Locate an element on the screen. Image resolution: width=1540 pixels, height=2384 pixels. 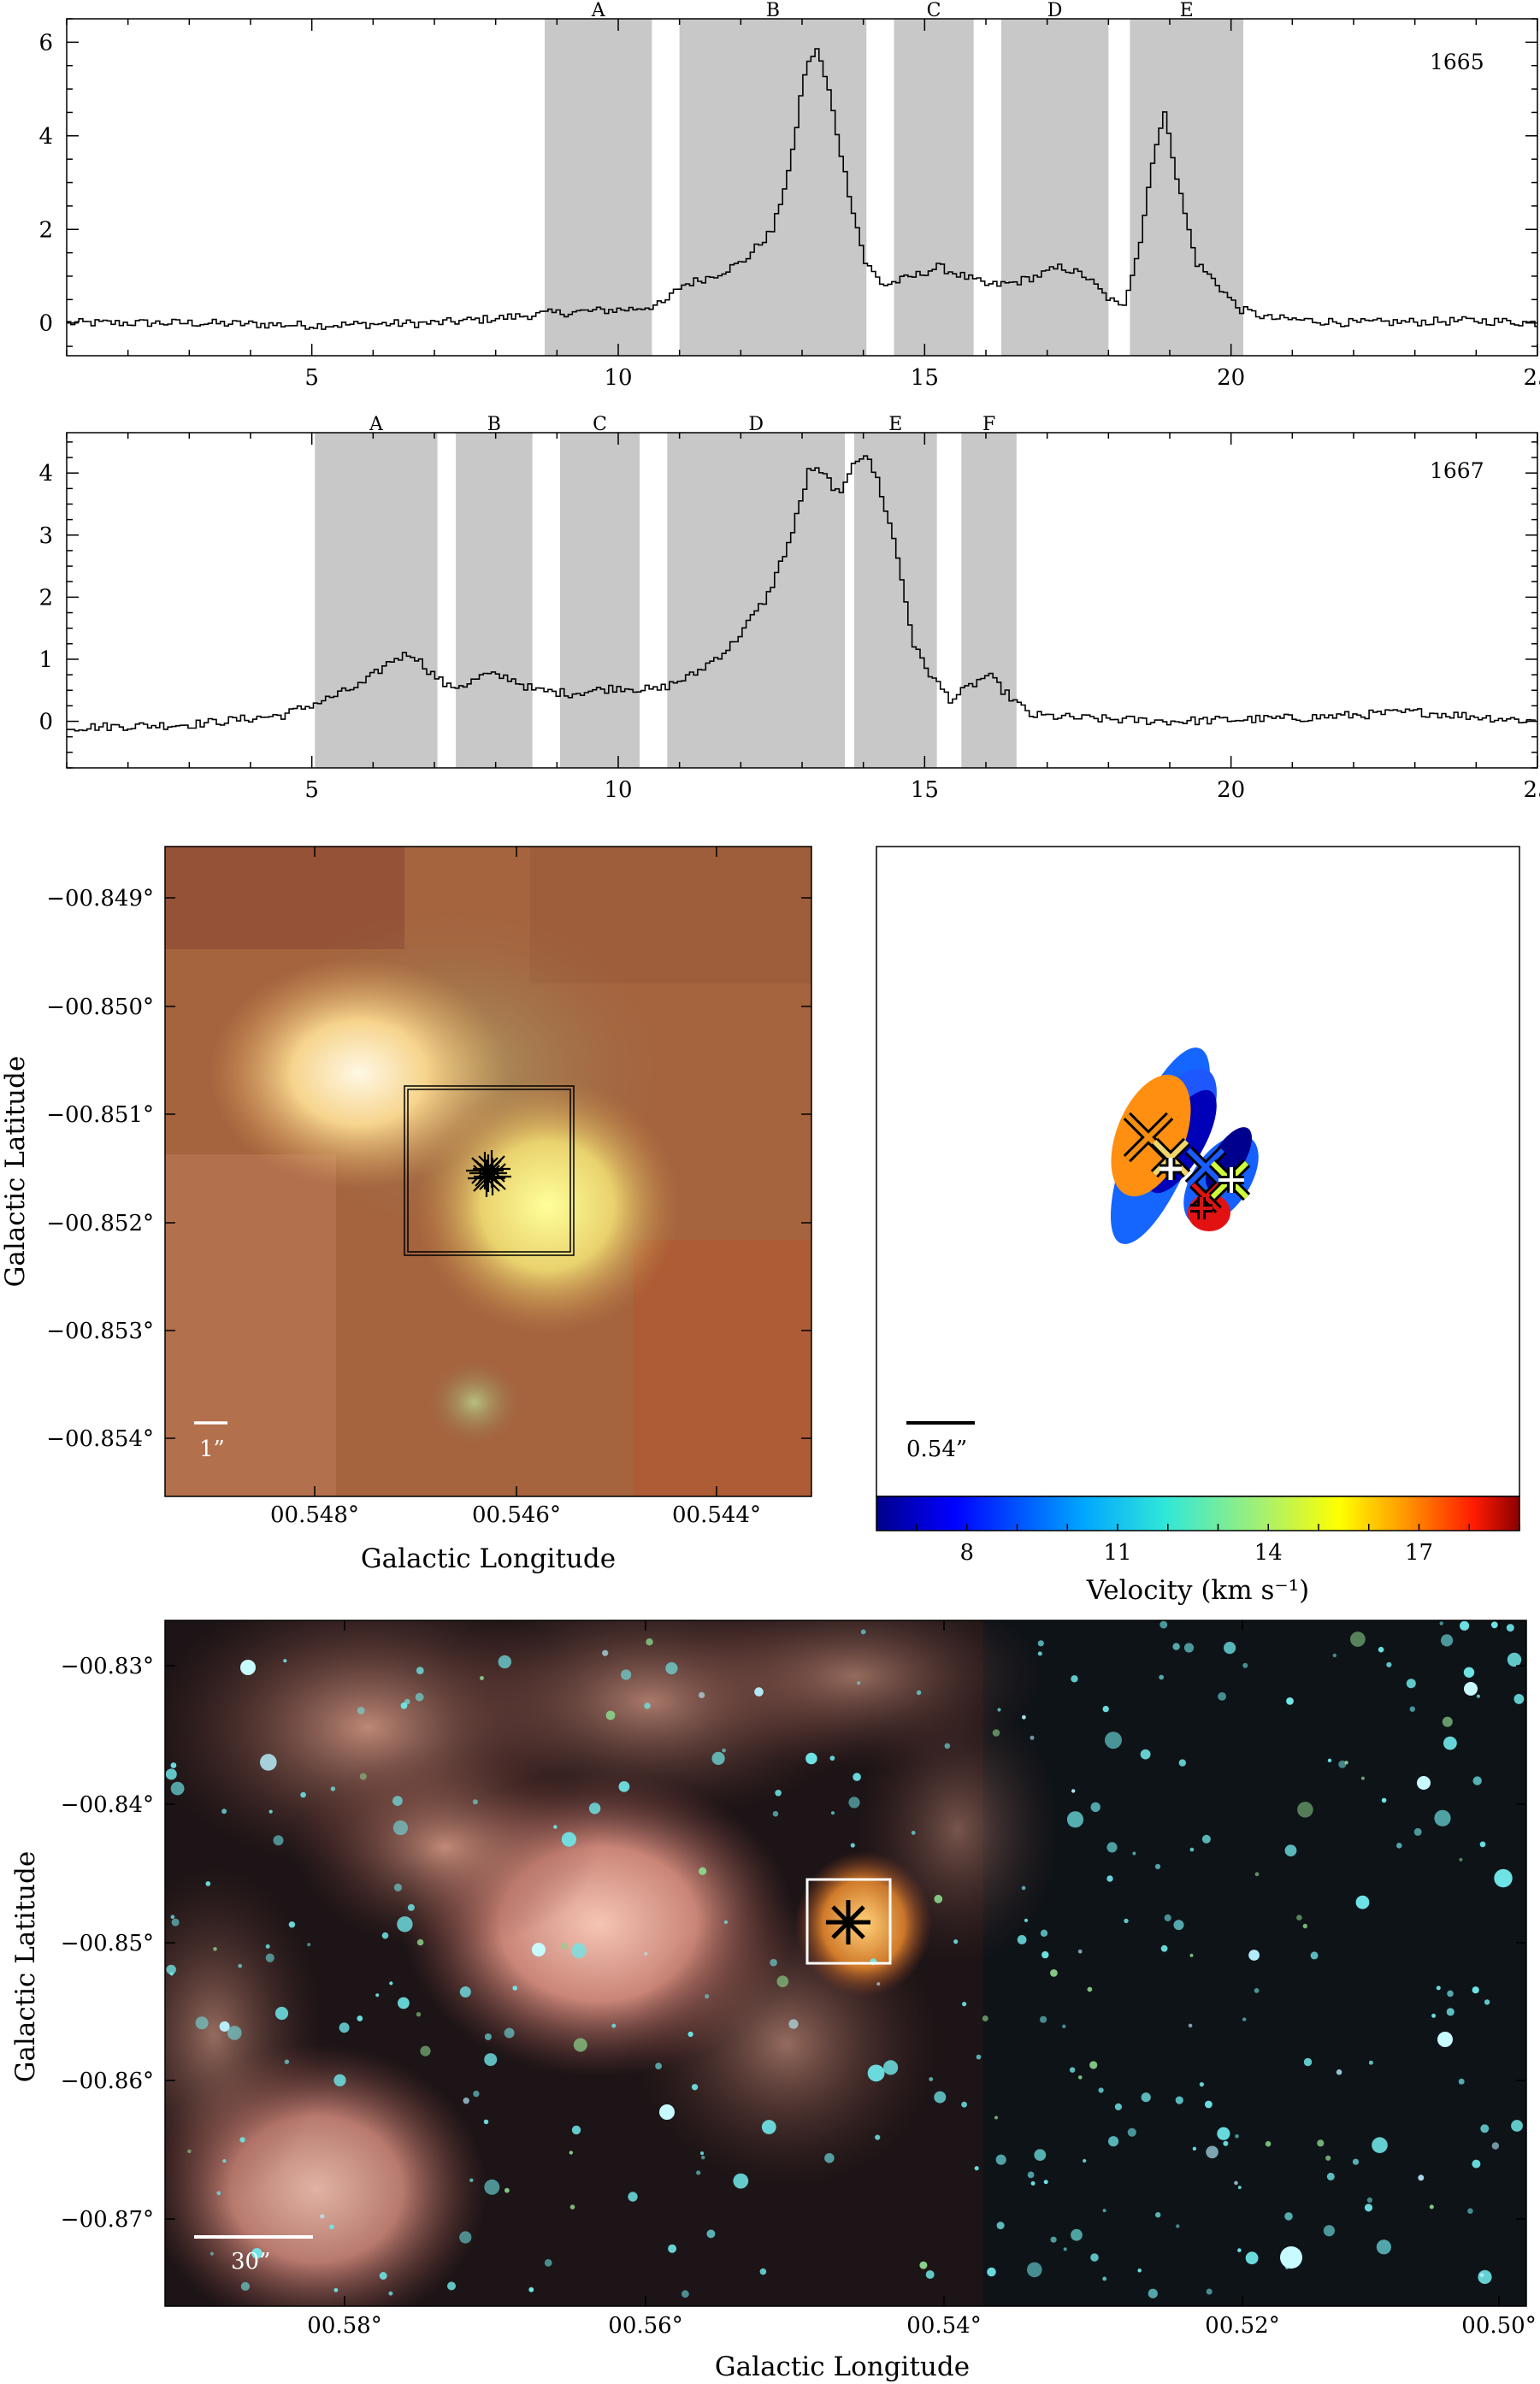
wide-y-tick-label: −00.84° is located at coordinates (108, 1805).